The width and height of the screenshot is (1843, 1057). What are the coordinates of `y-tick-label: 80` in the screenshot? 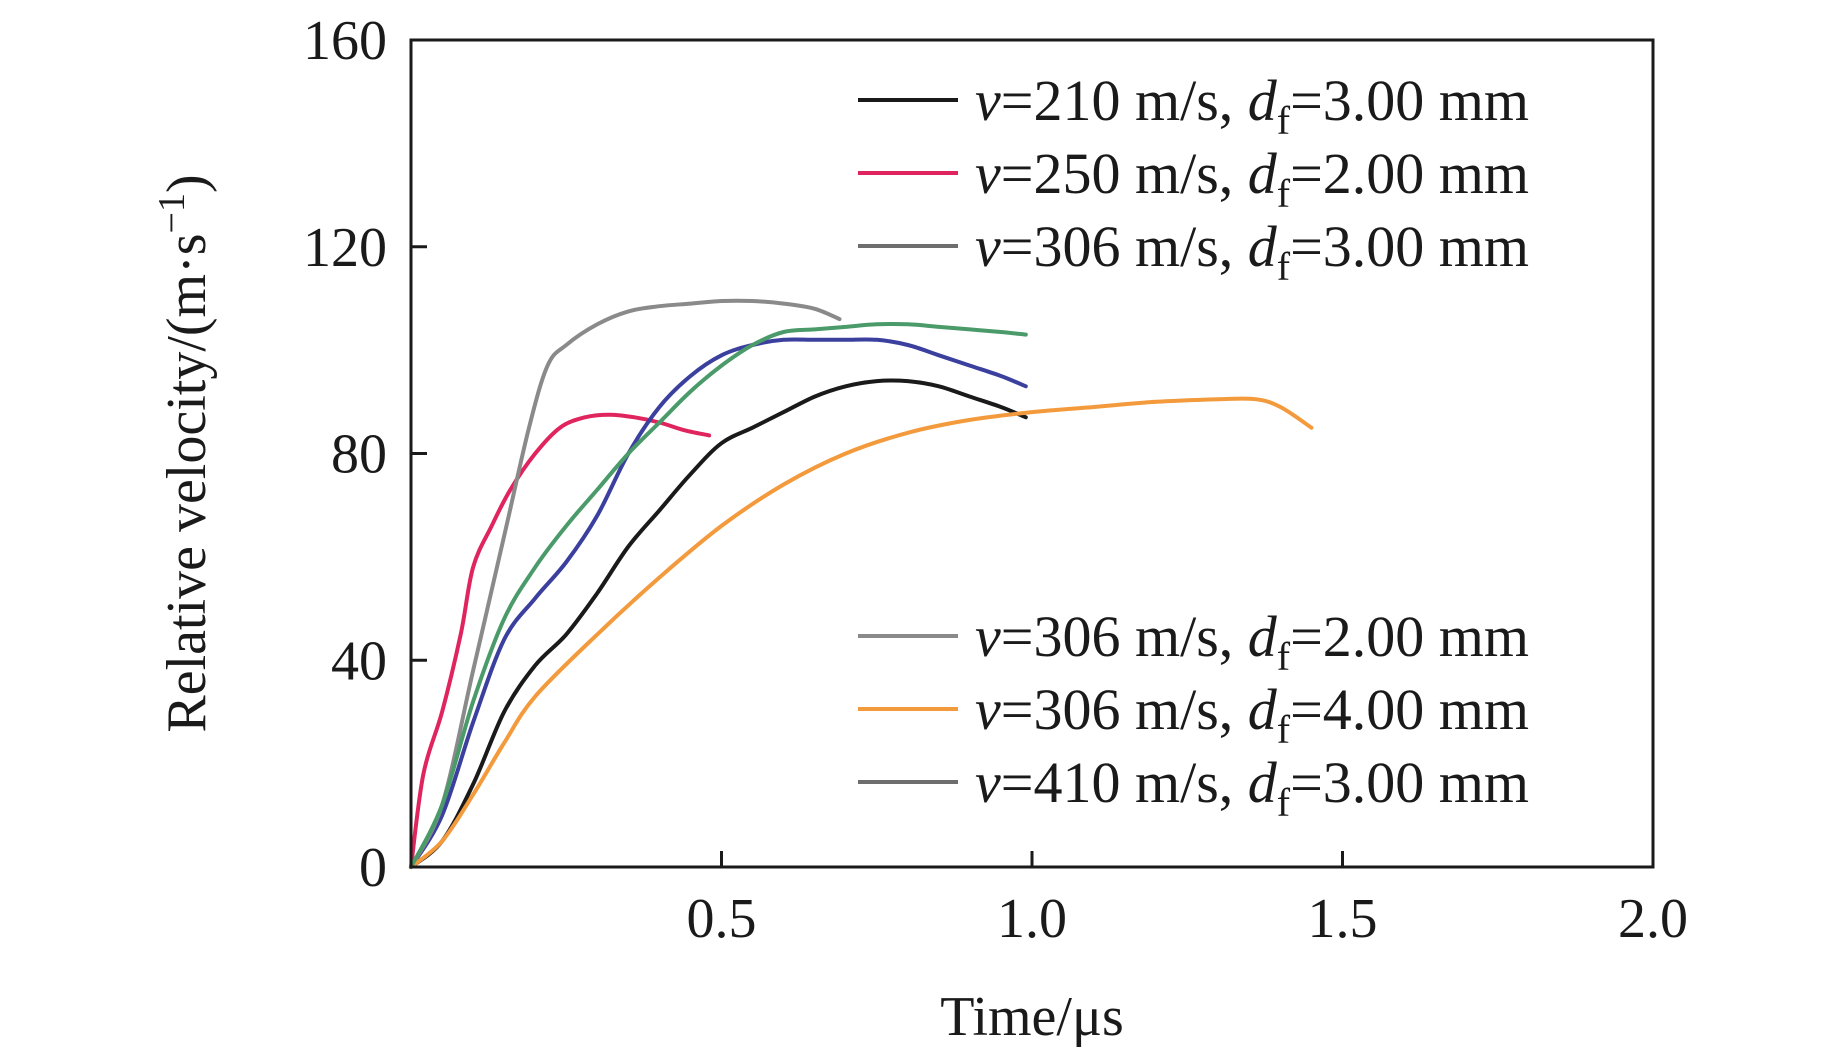 It's located at (359, 455).